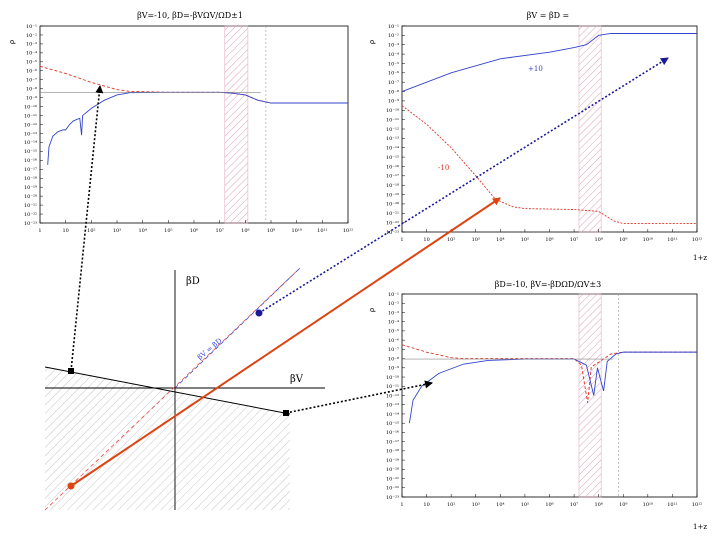 The image size is (720, 540). I want to click on arrow-to-bottom-right-panel, so click(359, 397).